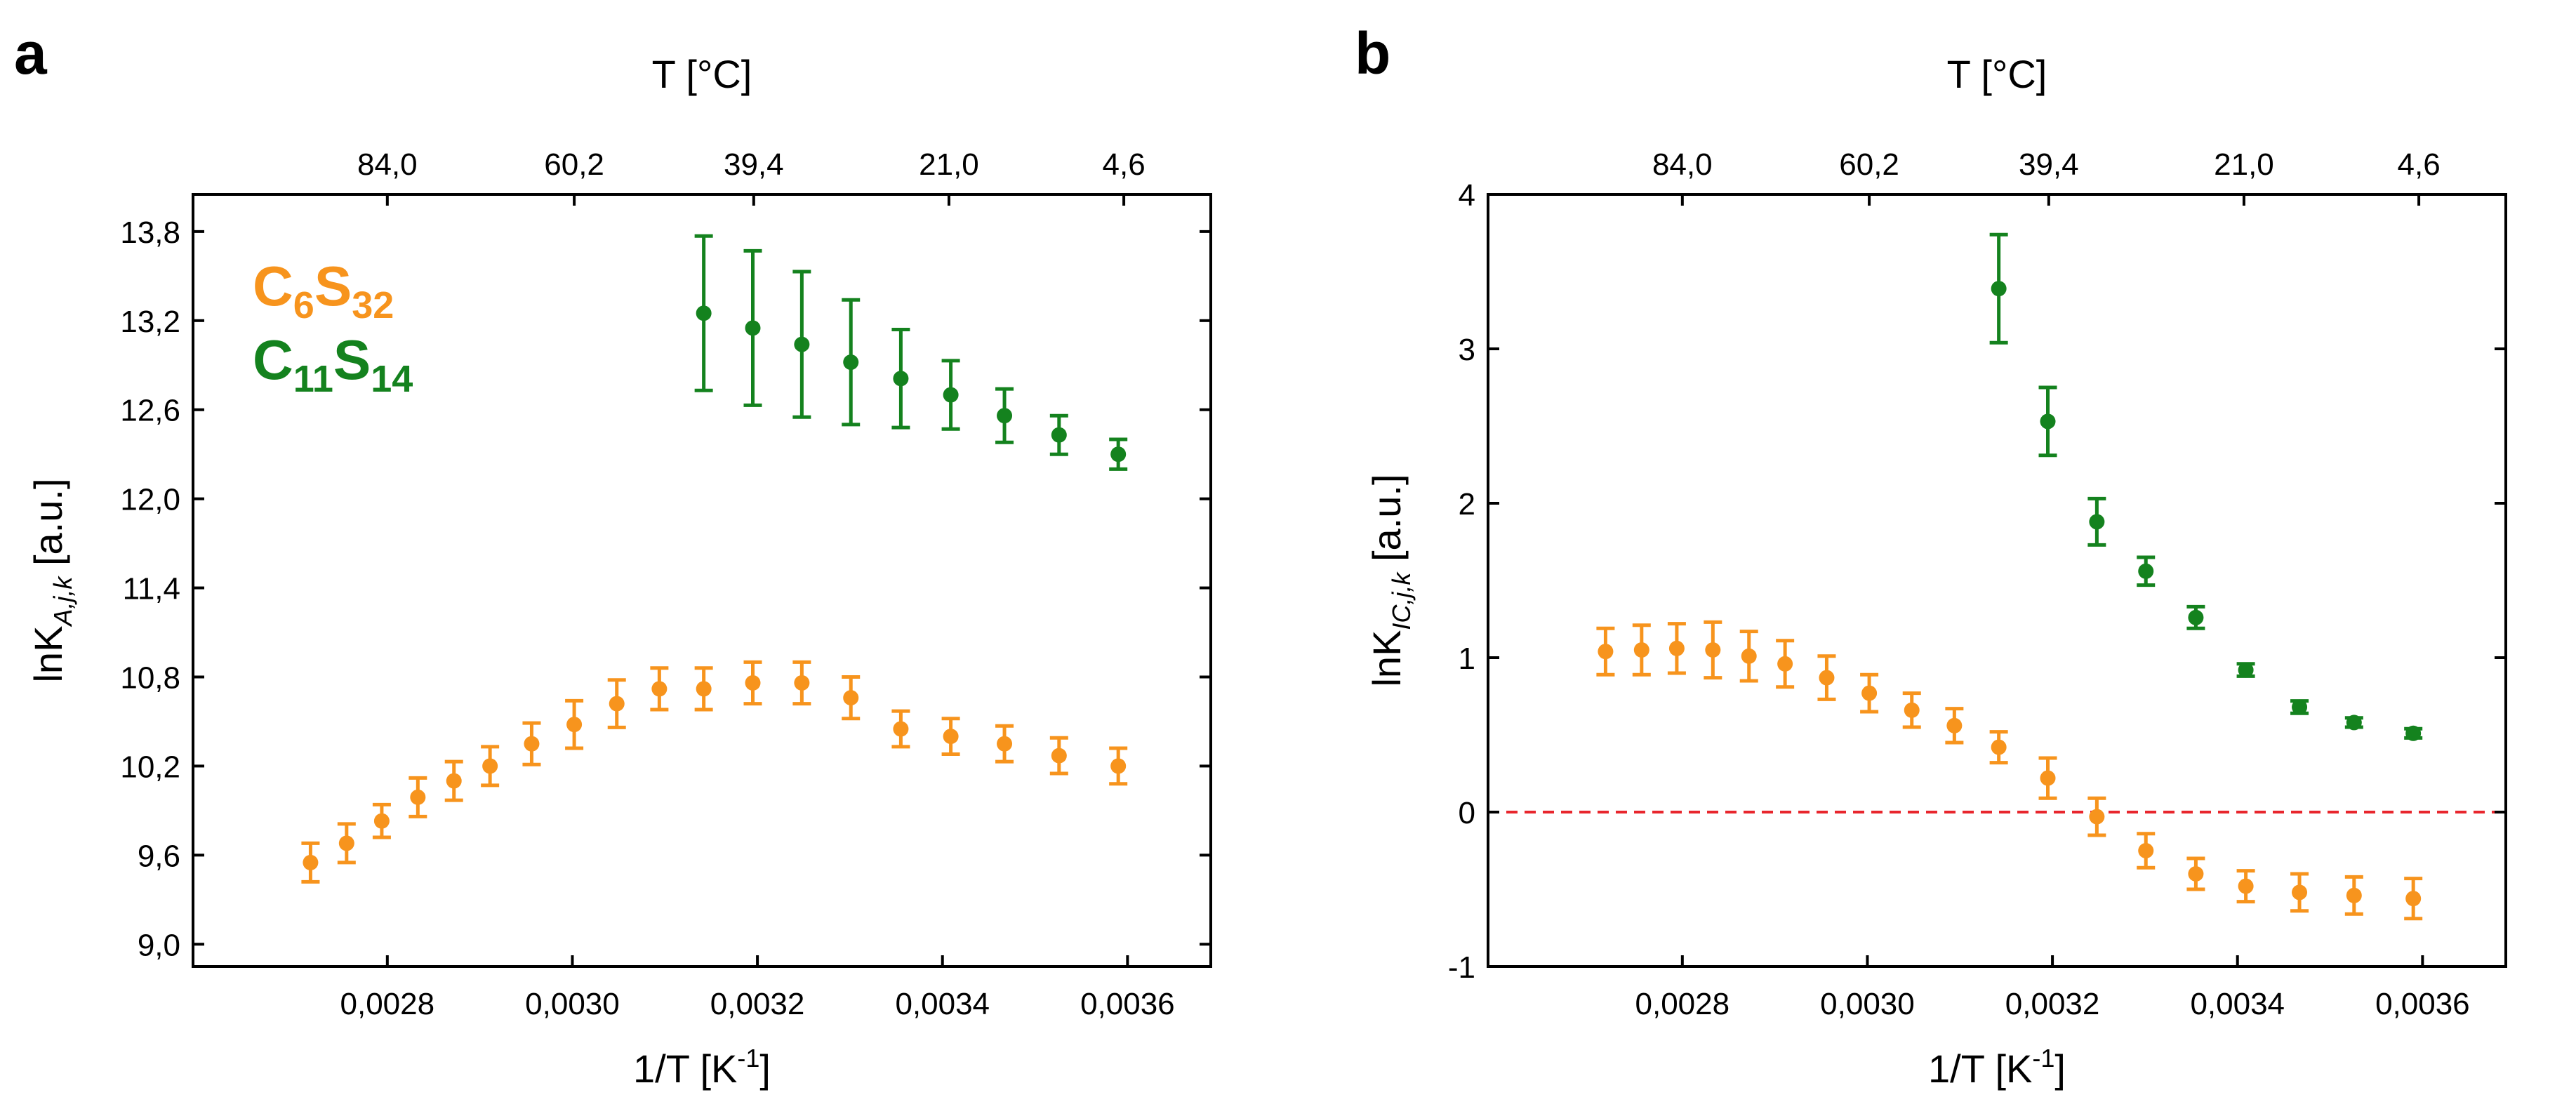 Image resolution: width=2576 pixels, height=1116 pixels. I want to click on top-x-tick-label-a: 60,2, so click(574, 164).